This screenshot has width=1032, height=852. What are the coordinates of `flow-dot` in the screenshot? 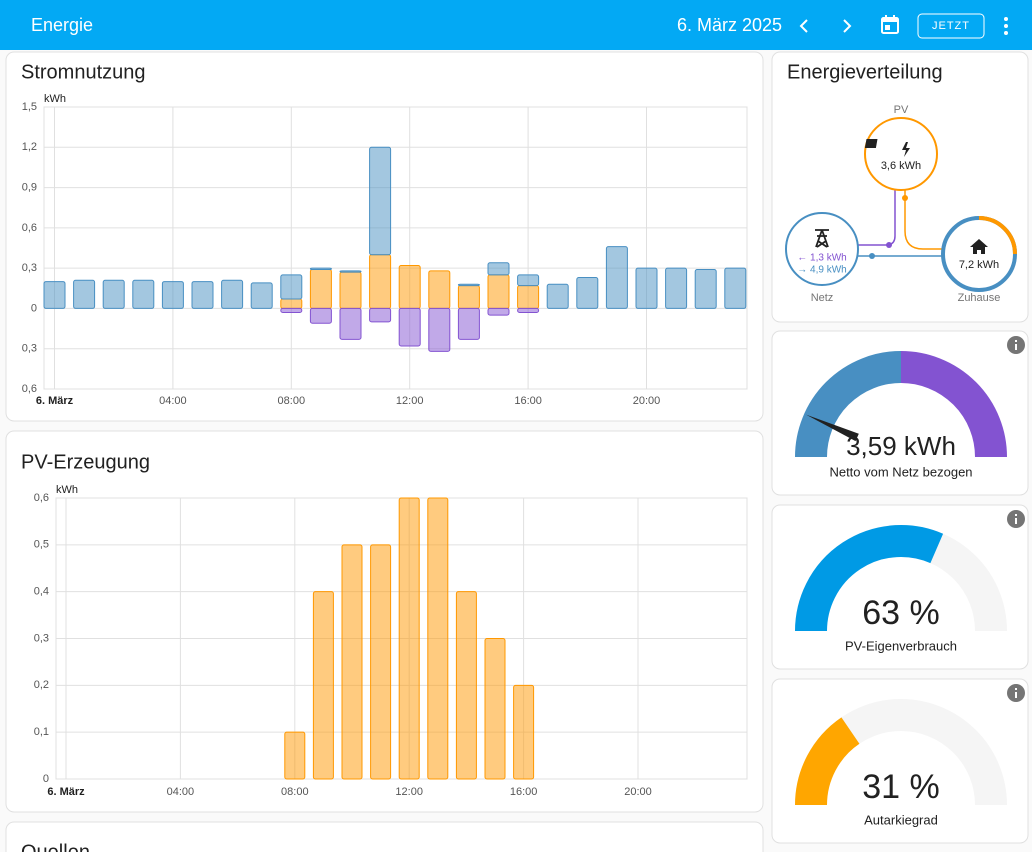 It's located at (872, 256).